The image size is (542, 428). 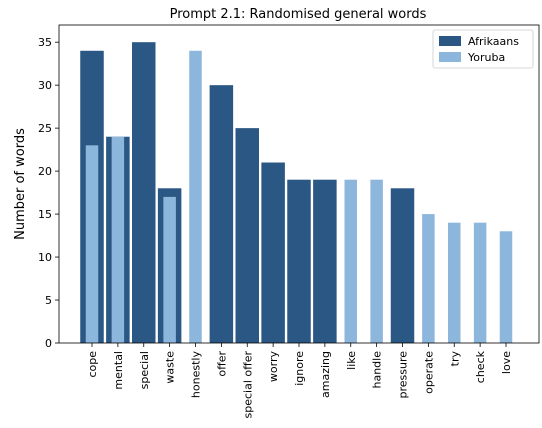 What do you see at coordinates (428, 372) in the screenshot?
I see `x-tick-label: operate` at bounding box center [428, 372].